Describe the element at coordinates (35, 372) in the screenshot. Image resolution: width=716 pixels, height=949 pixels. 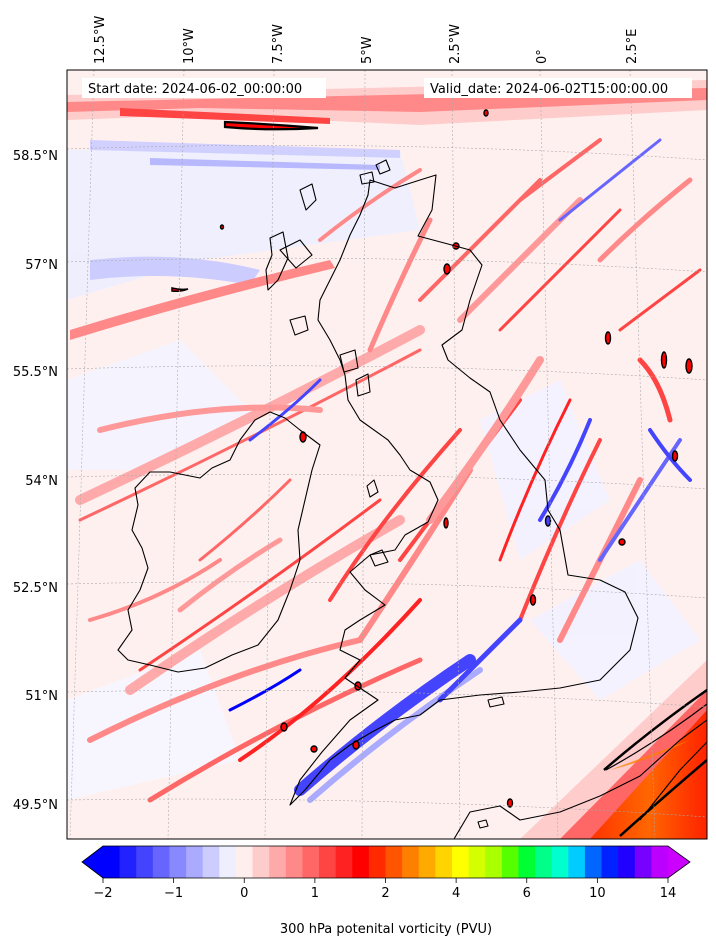
I see `lat-label: 55.5°N` at that location.